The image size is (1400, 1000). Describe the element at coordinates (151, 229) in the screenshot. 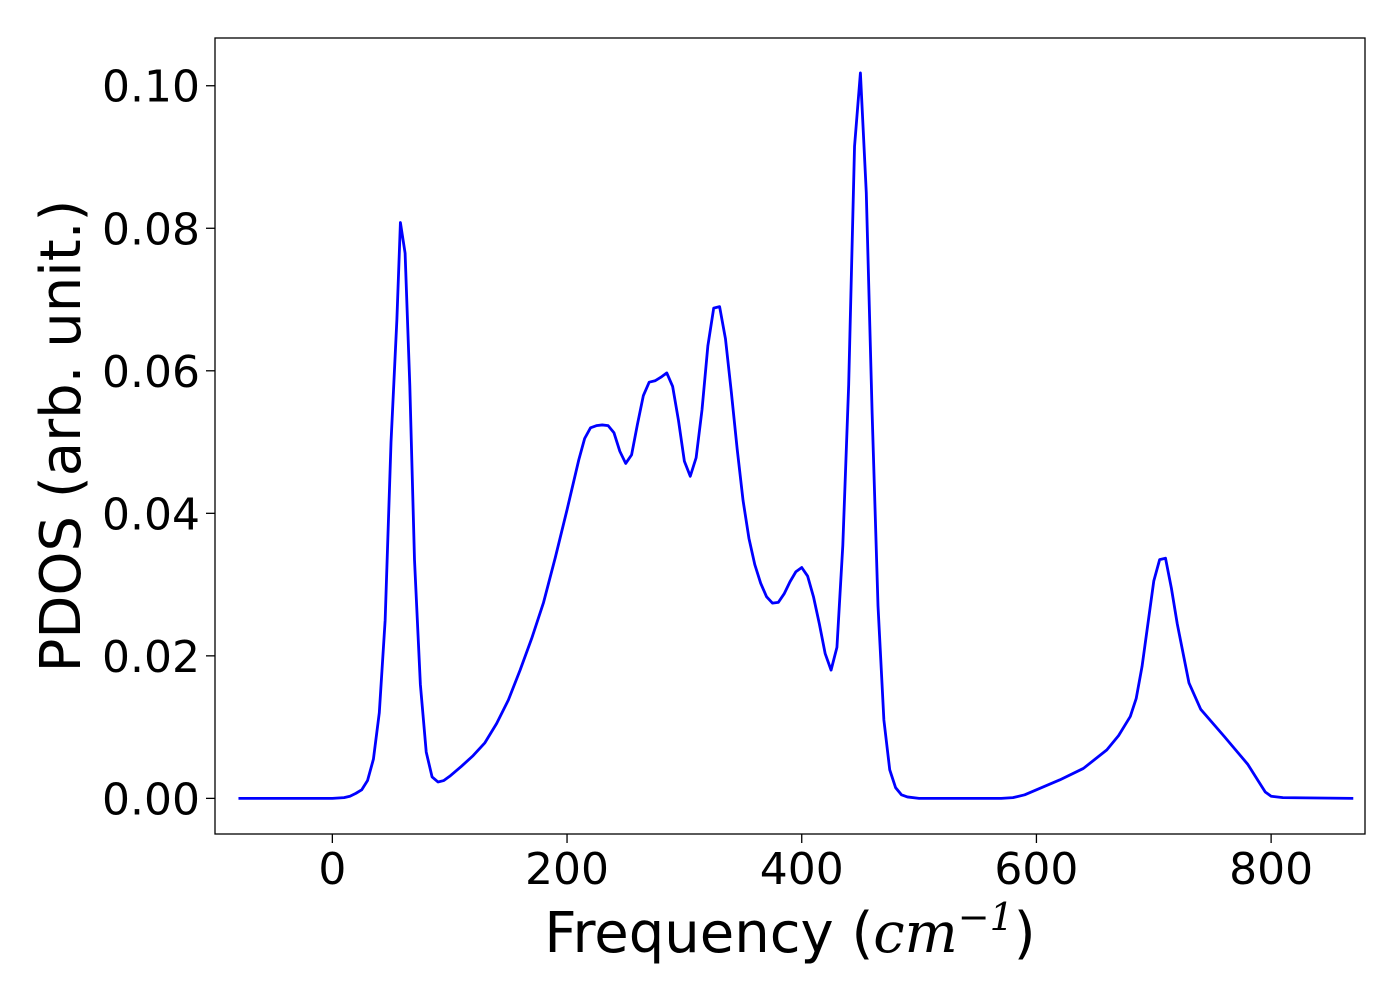

I see `y-tick-label: 0.08` at that location.